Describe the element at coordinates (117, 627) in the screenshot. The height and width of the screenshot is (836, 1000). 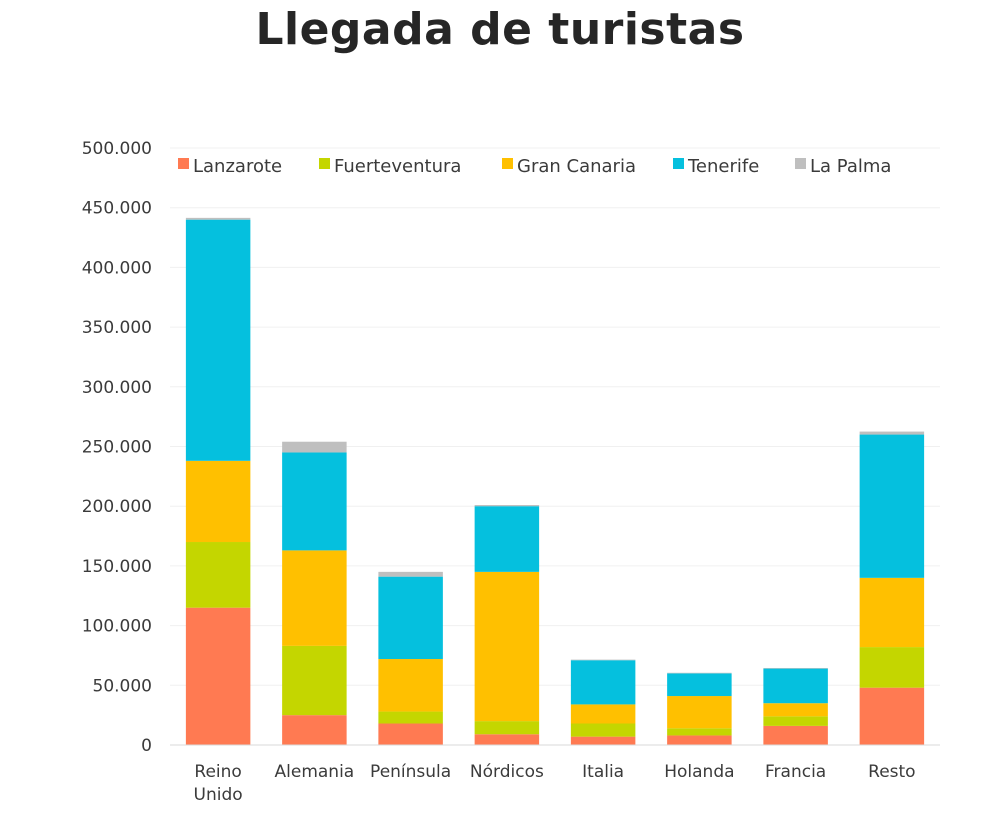
I see `y-tick-label: 100.000` at that location.